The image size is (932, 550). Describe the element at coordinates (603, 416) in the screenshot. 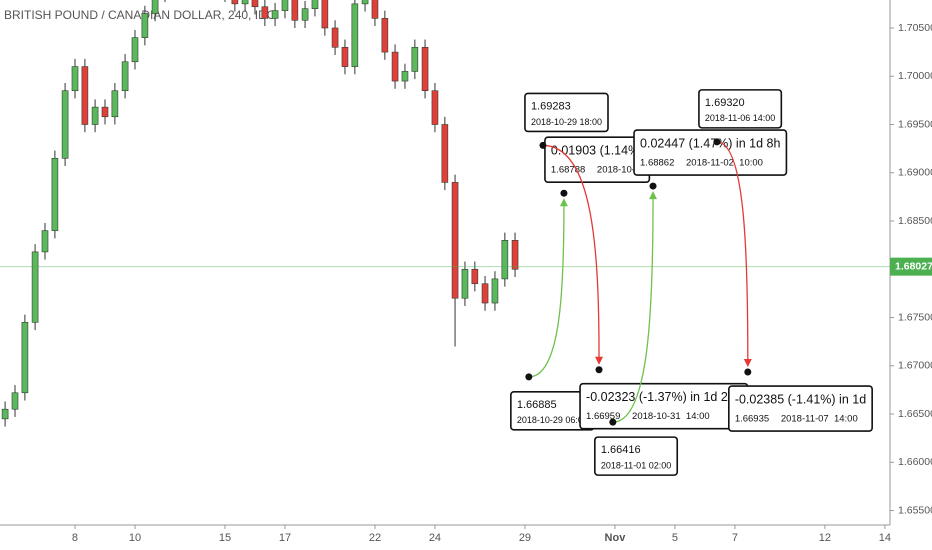

I see `end-price: 1.66959` at that location.